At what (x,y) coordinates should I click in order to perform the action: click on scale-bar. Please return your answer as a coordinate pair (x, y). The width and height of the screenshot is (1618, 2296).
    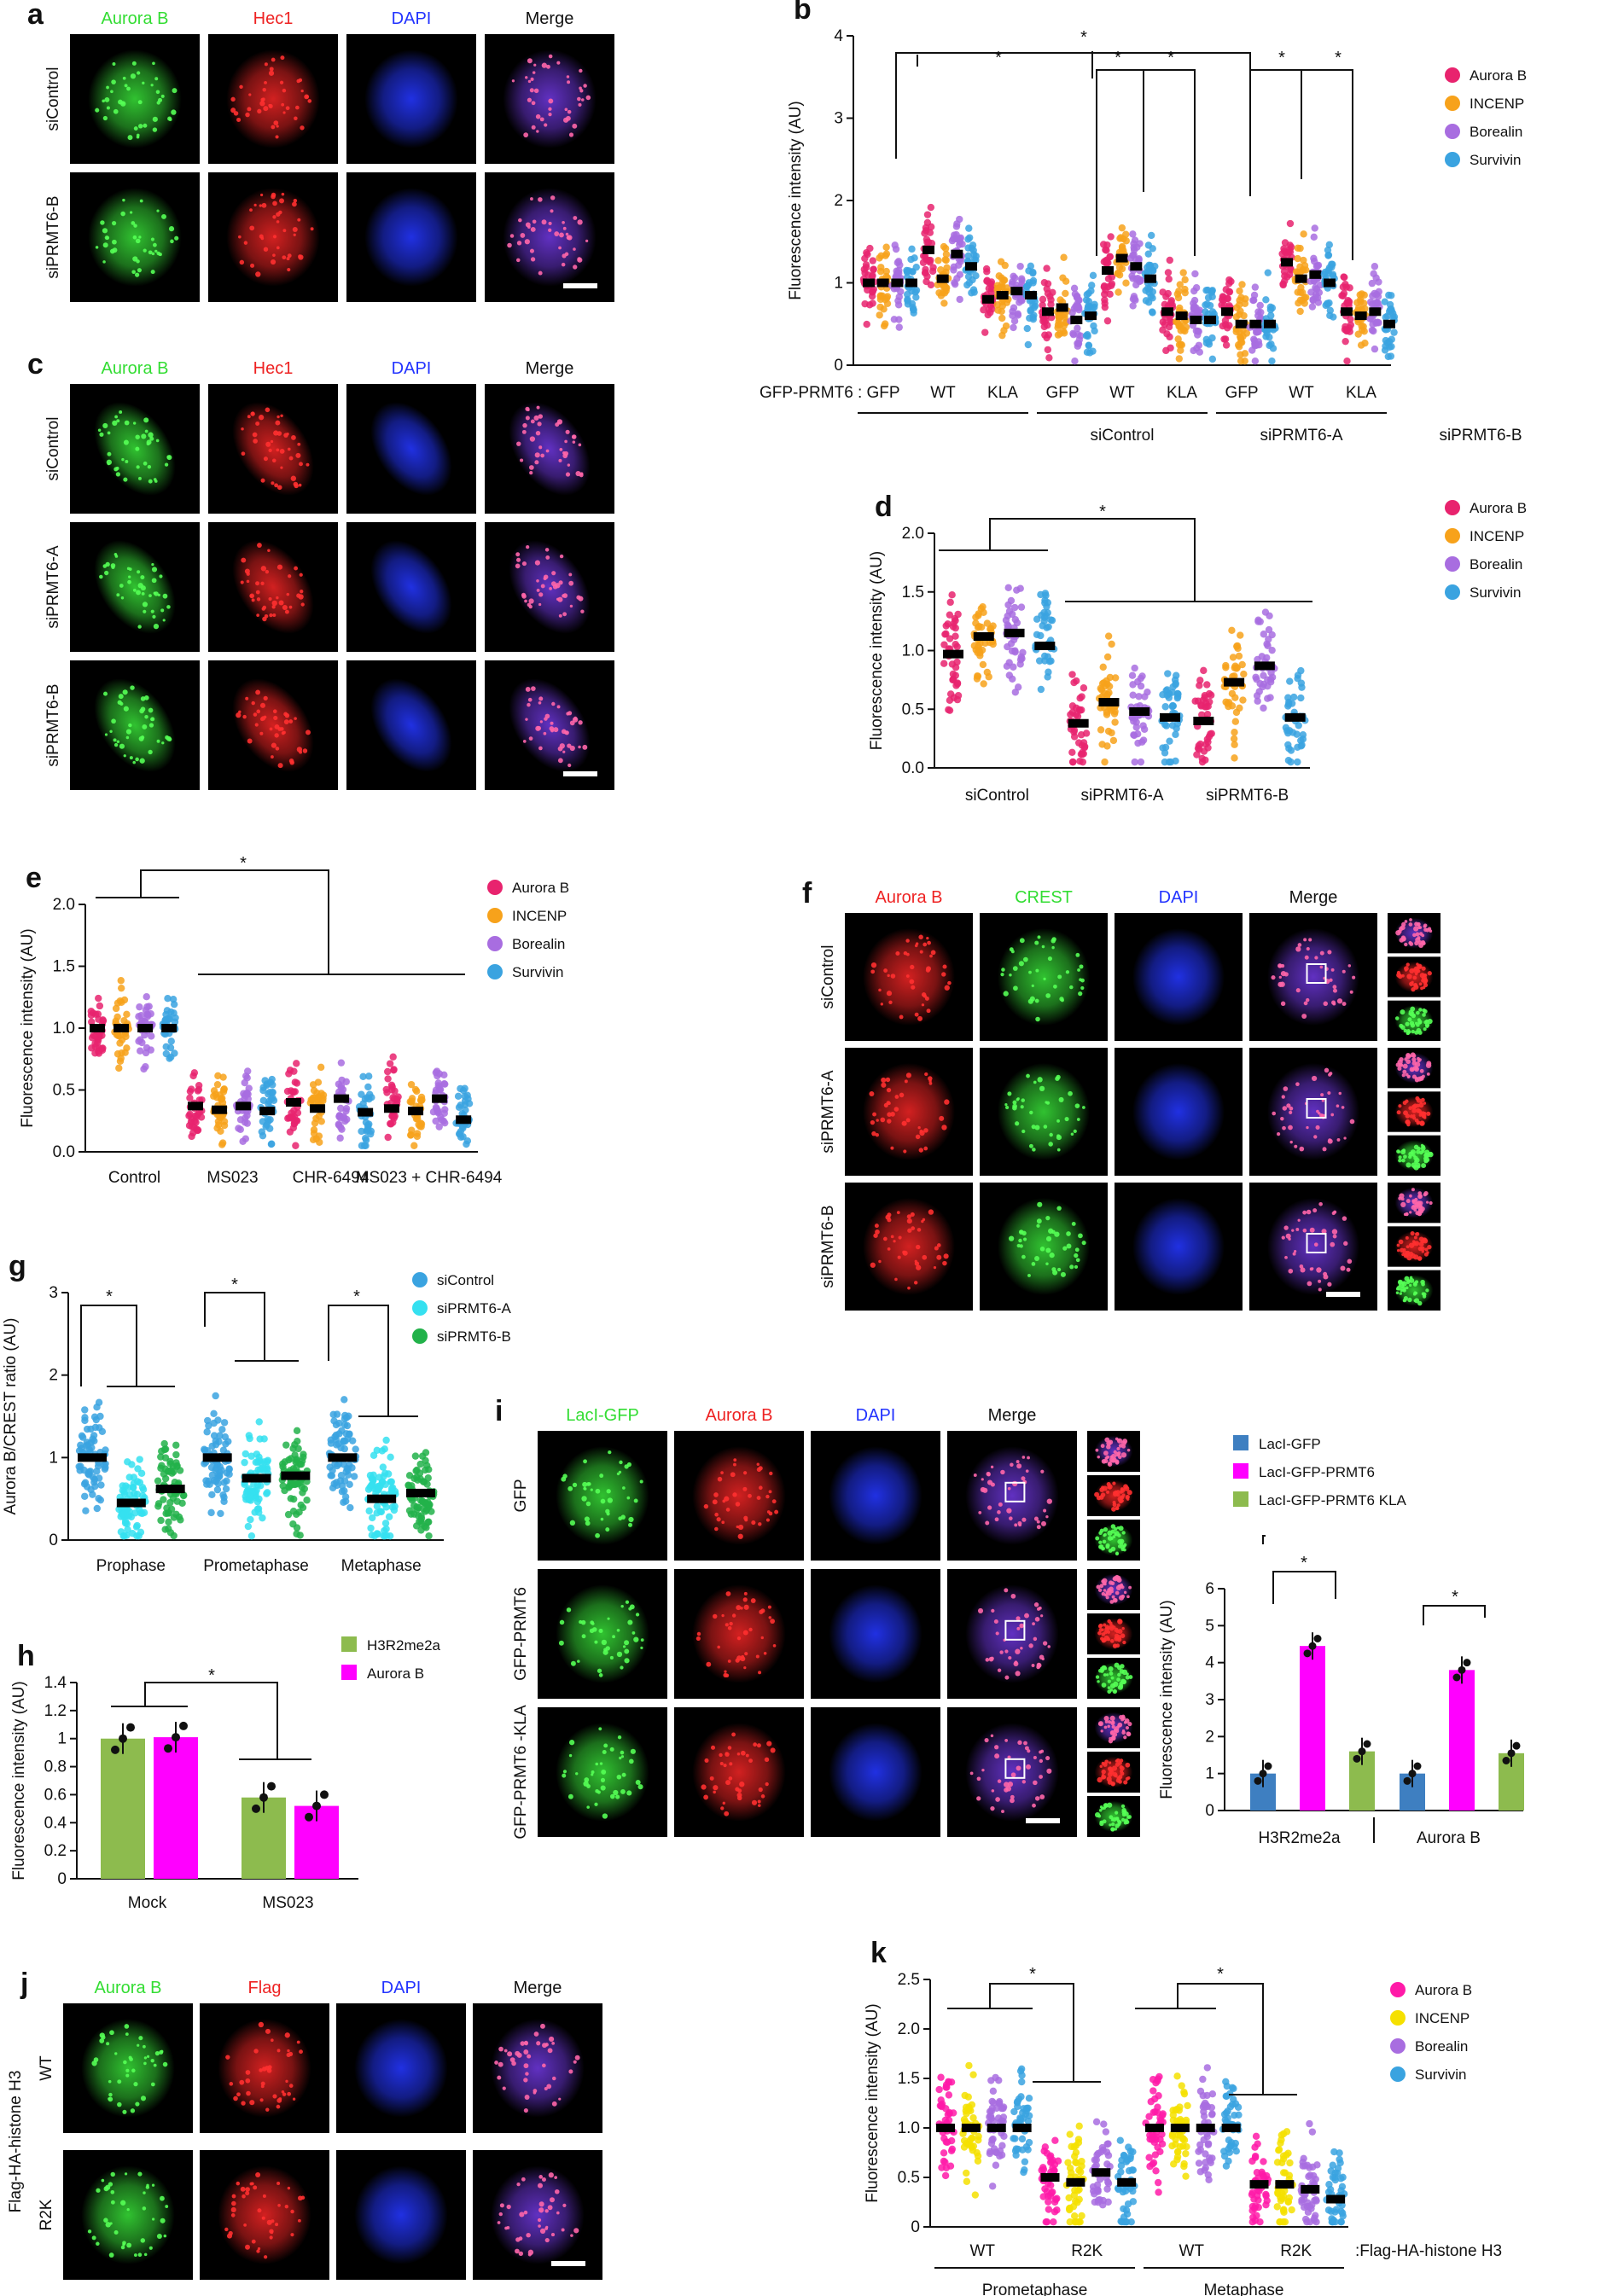
    Looking at the image, I should click on (1343, 1294).